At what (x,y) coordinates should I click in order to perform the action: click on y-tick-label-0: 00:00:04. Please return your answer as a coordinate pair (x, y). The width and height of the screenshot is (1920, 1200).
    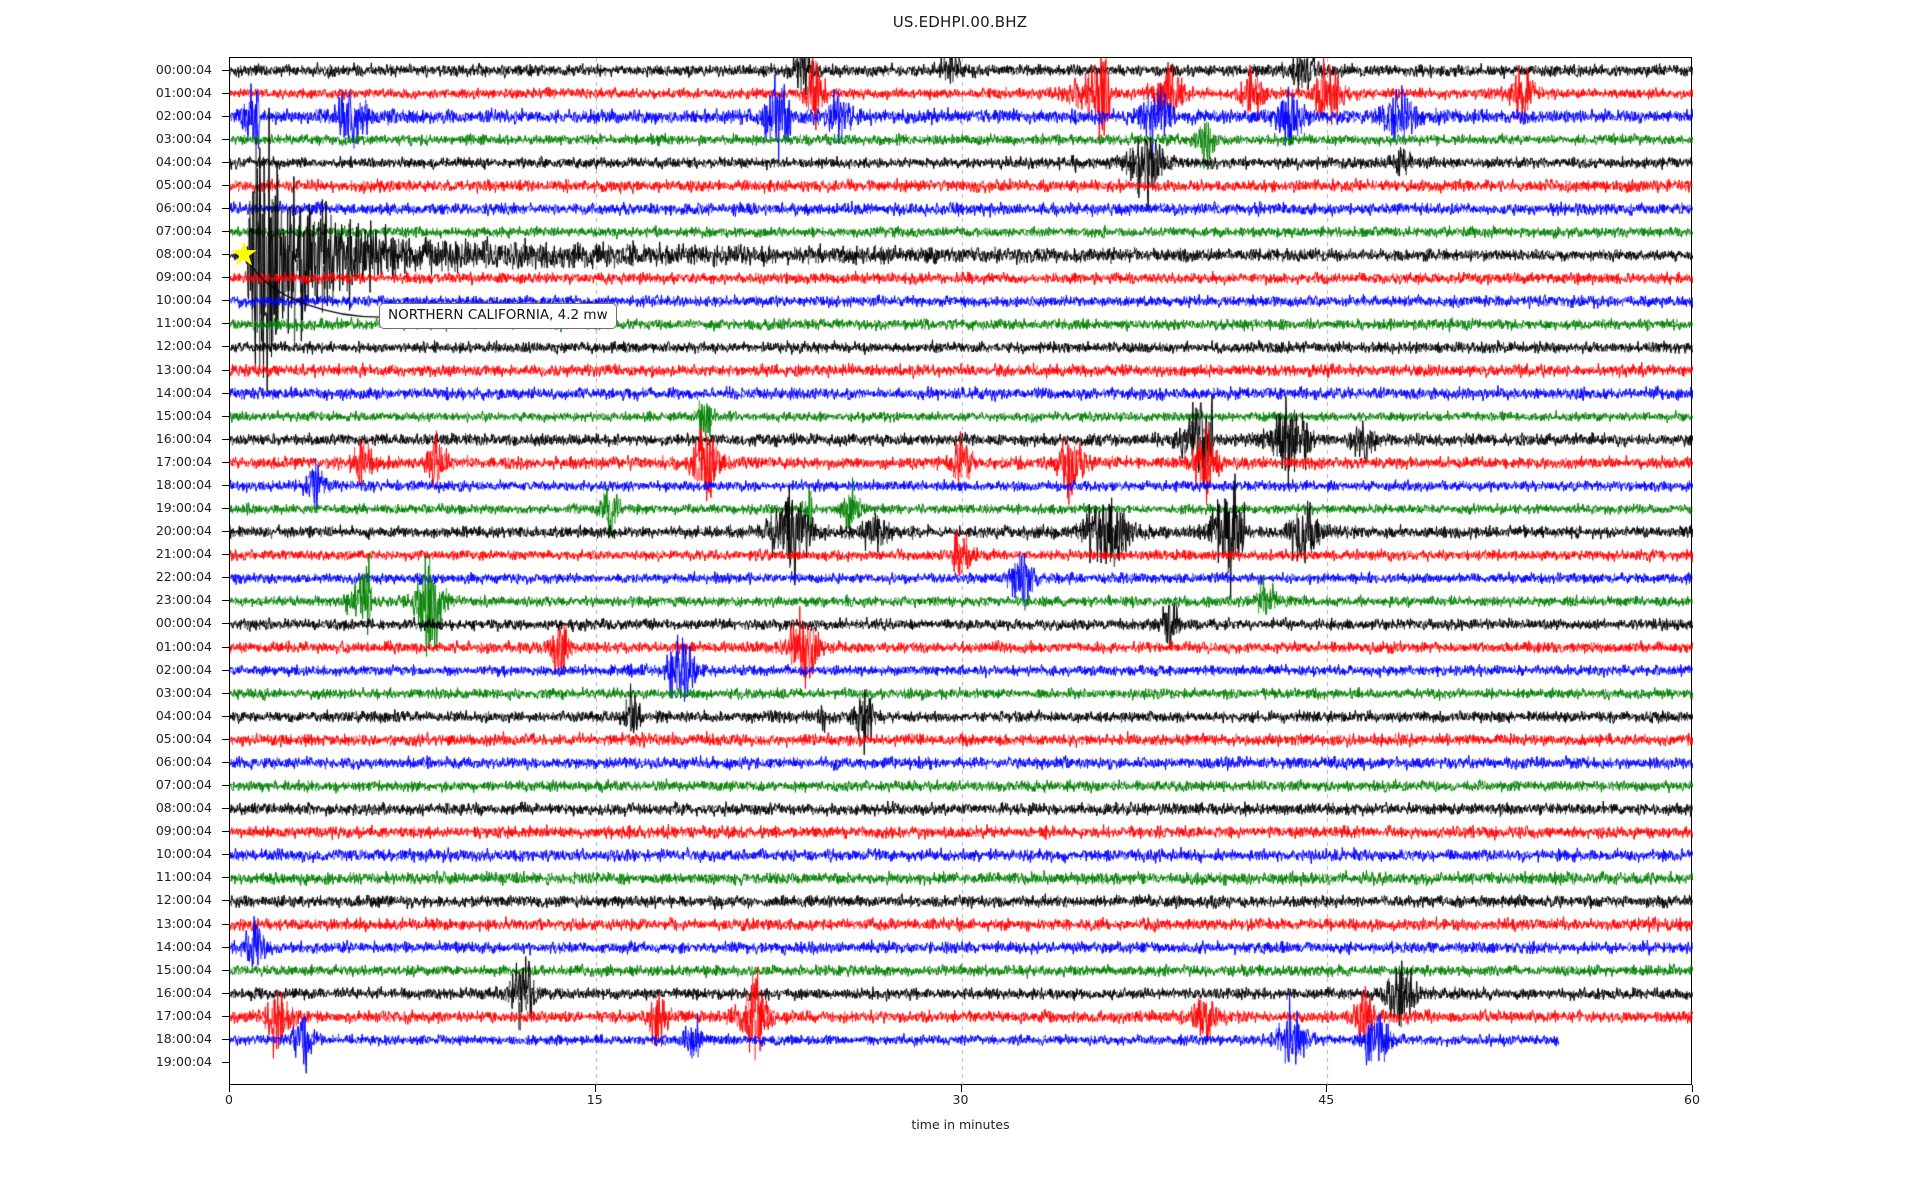
    Looking at the image, I should click on (183, 69).